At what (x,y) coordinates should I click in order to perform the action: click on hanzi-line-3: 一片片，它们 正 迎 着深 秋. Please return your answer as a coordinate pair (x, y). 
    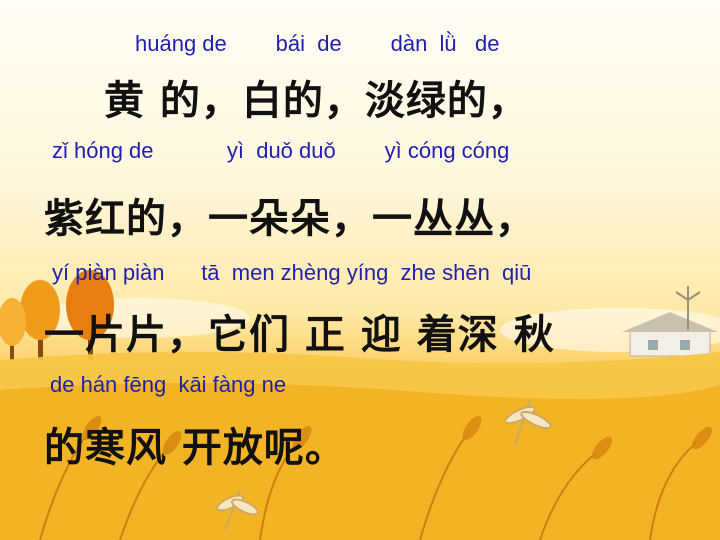
    Looking at the image, I should click on (299, 335).